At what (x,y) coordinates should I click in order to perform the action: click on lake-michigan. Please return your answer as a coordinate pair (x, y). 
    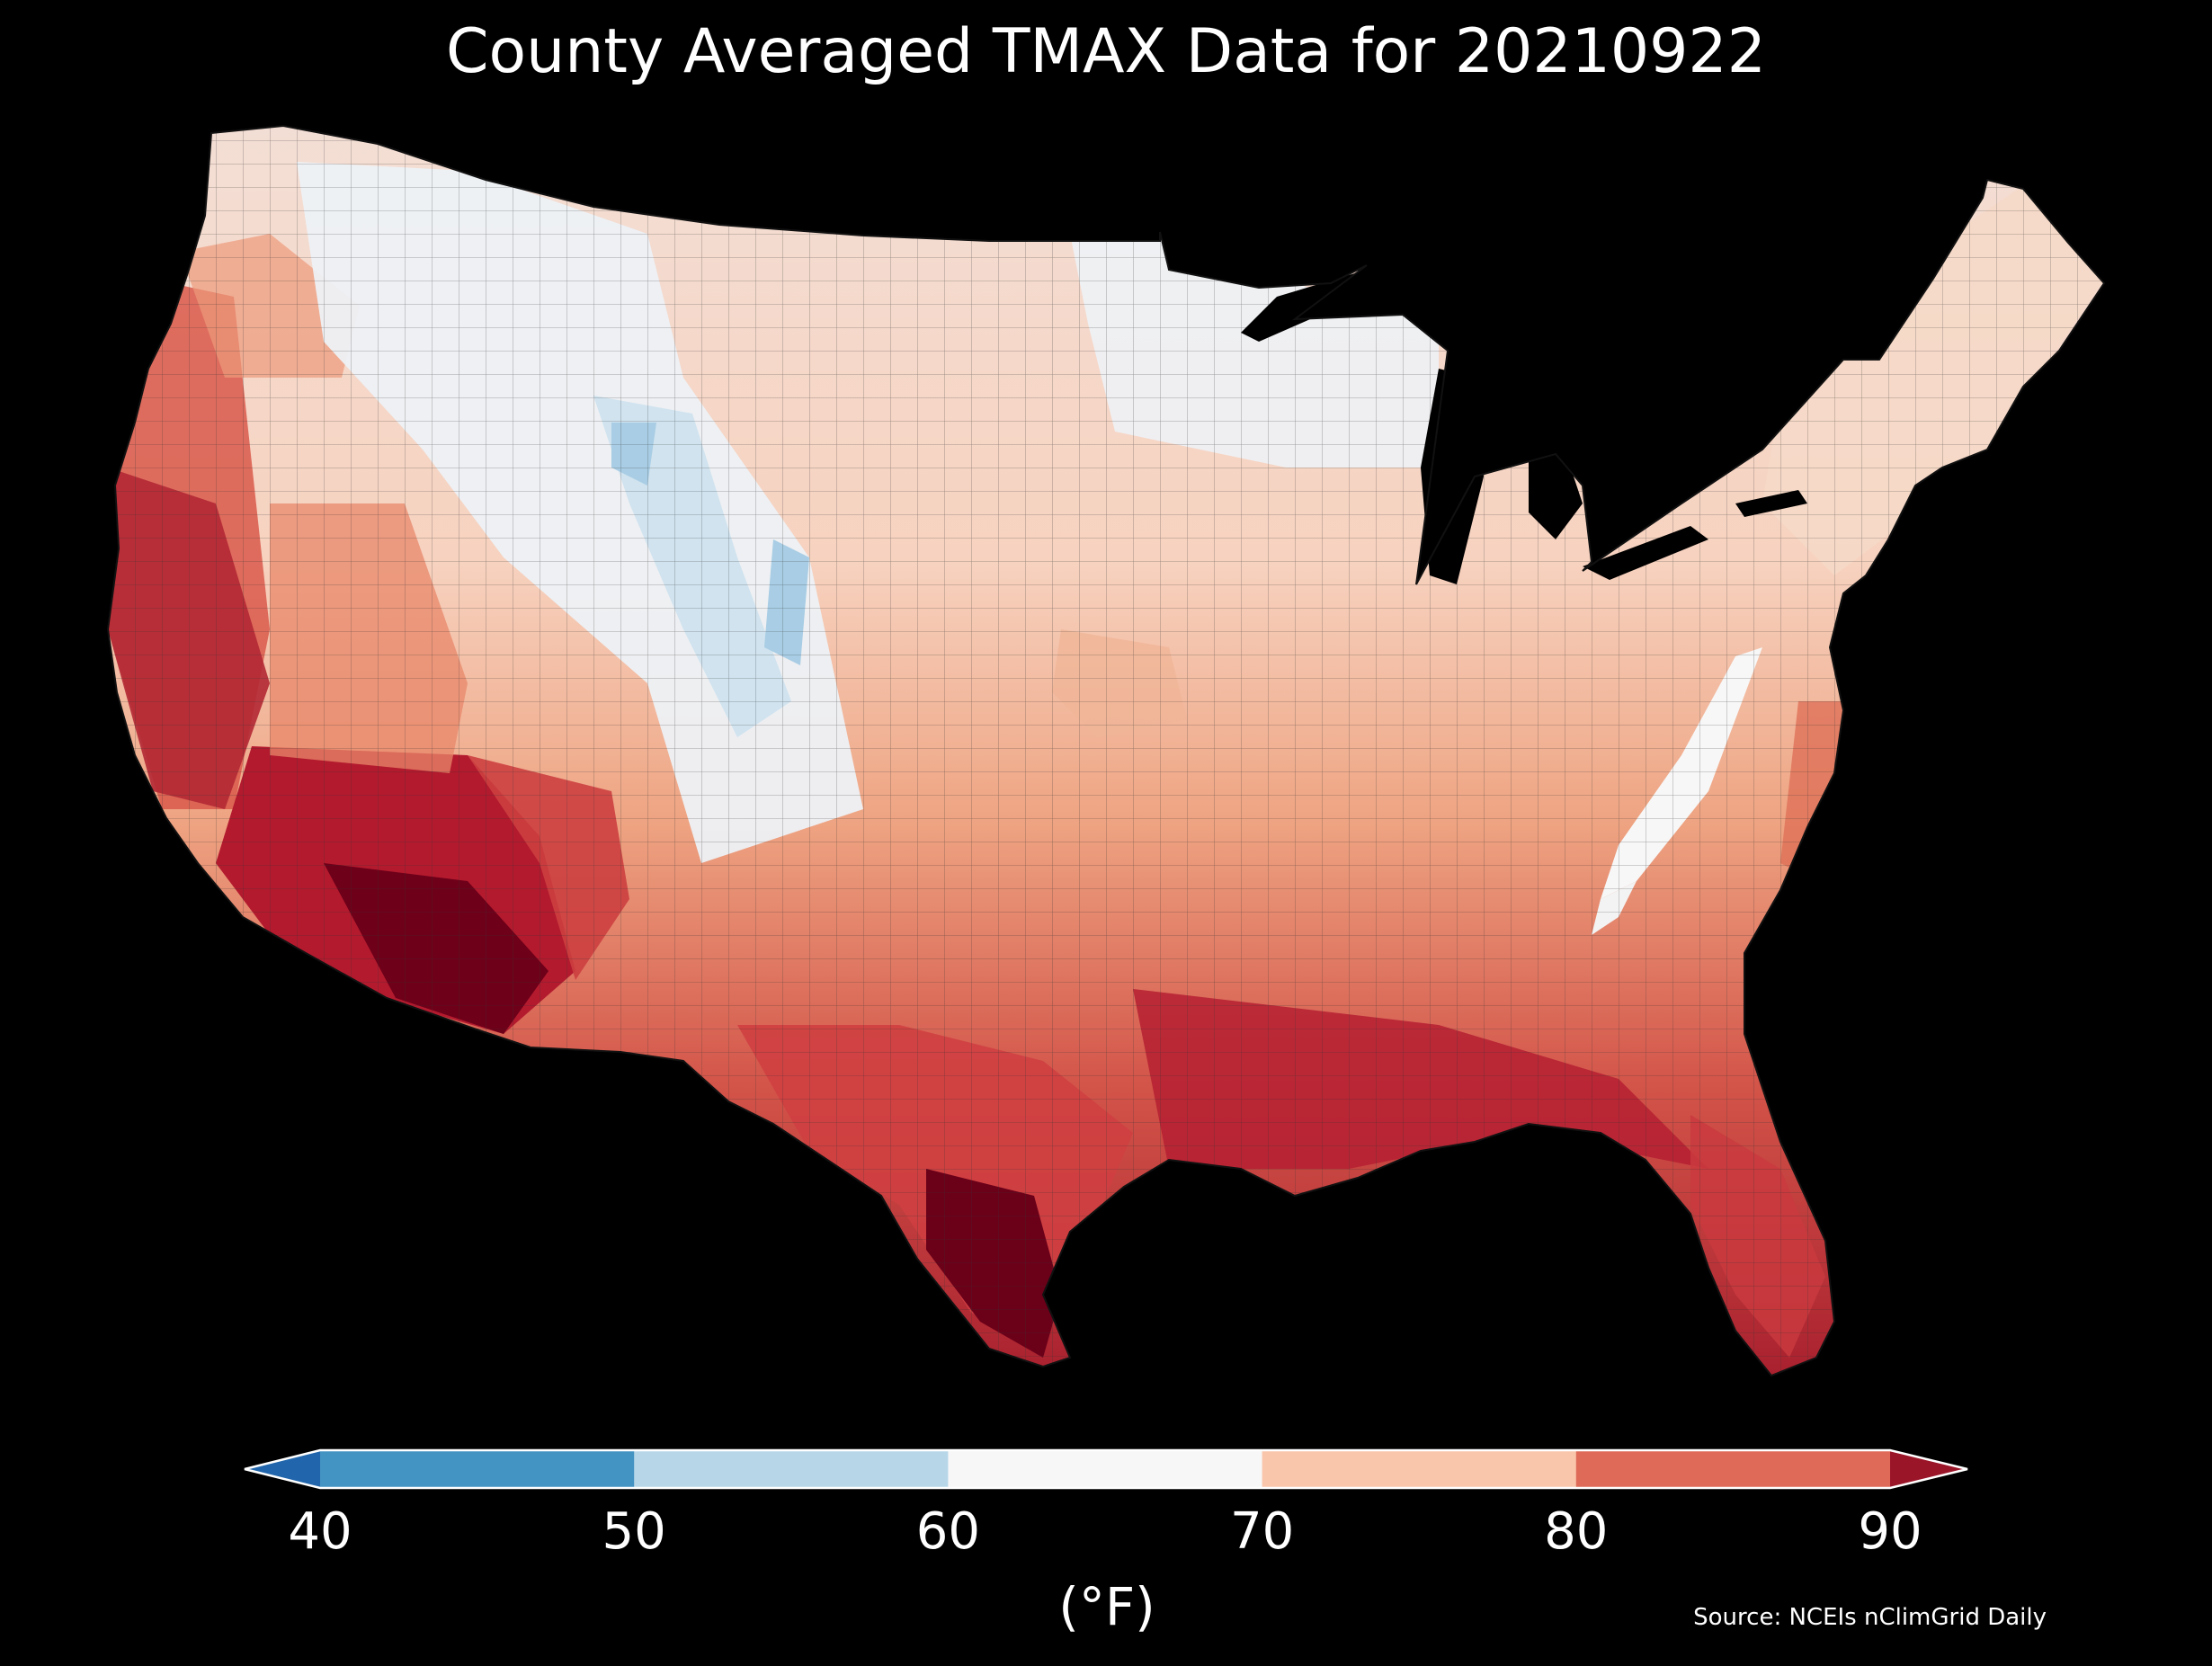
    Looking at the image, I should click on (1452, 477).